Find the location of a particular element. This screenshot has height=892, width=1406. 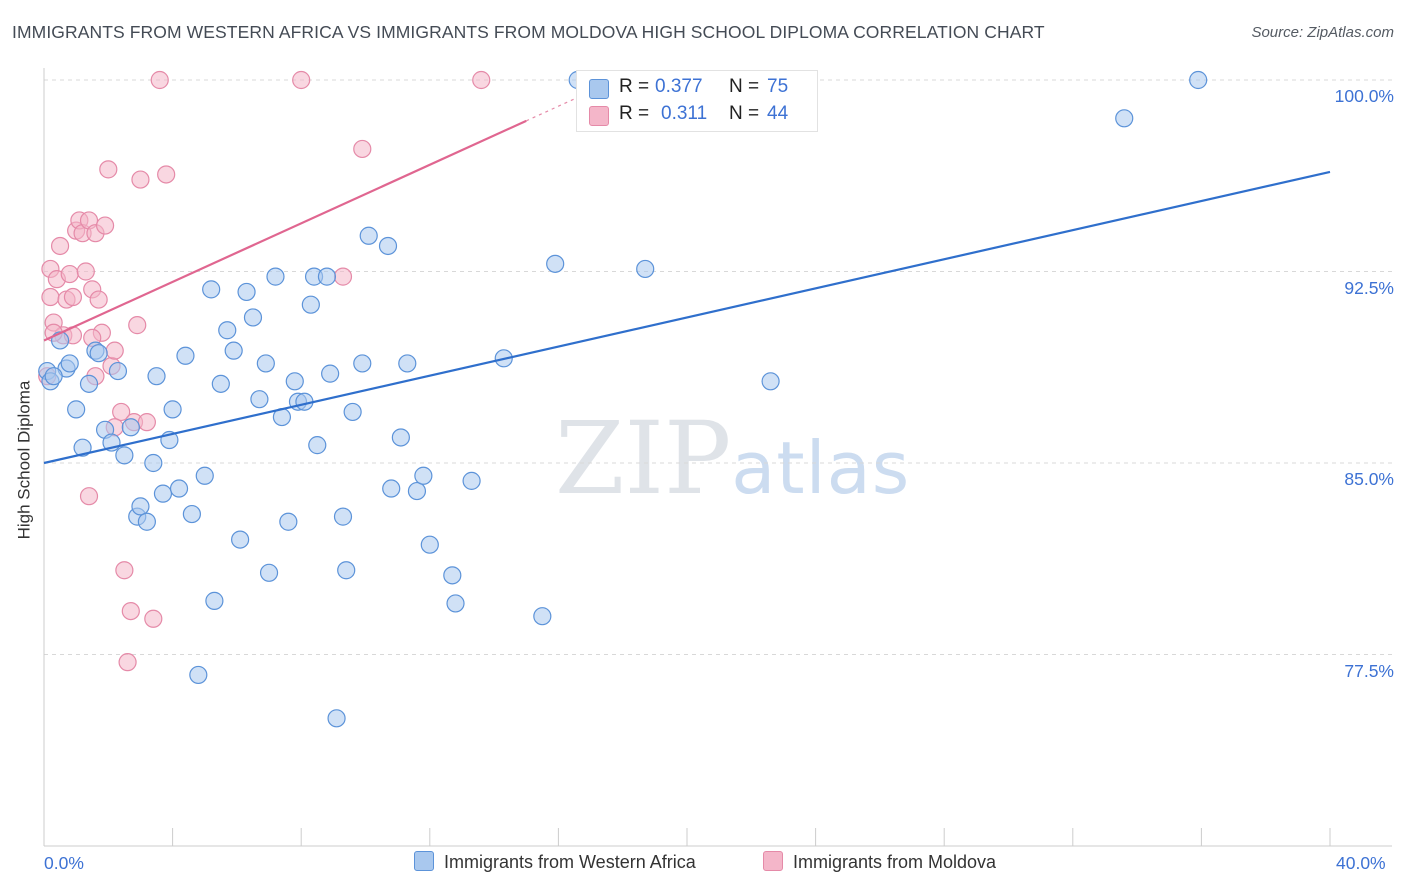

y-tick-label: 77.5% is located at coordinates (1369, 670).